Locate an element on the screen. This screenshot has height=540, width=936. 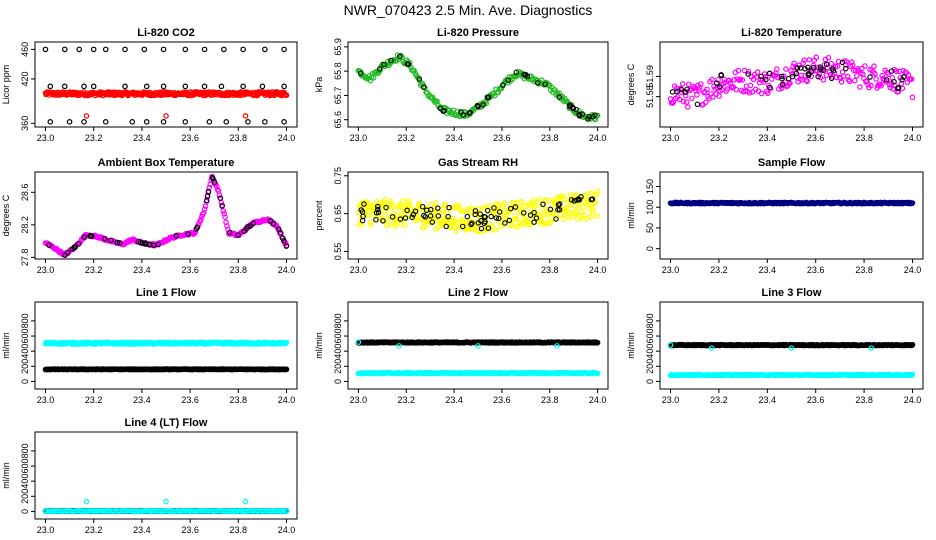
y-tick-label: 400 is located at coordinates (25, 481).